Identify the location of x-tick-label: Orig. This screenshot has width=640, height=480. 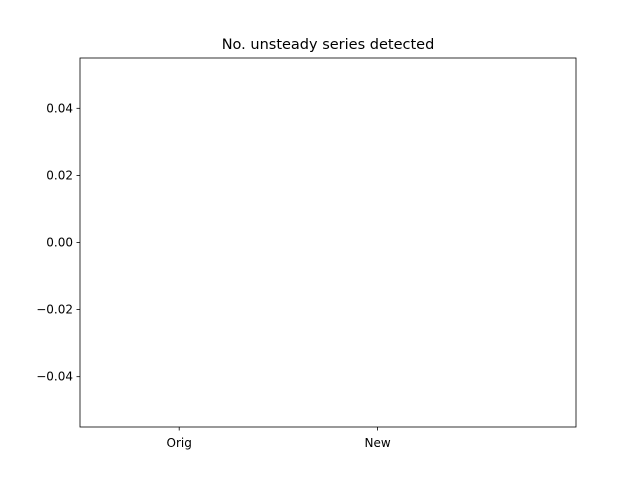
(179, 443).